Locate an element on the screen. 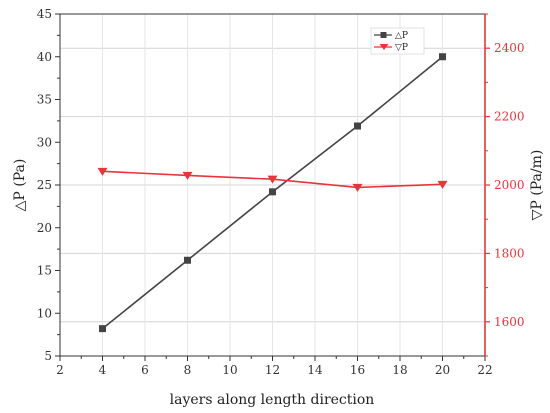 This screenshot has height=413, width=550. left-y-tick-label: 30 is located at coordinates (44, 142).